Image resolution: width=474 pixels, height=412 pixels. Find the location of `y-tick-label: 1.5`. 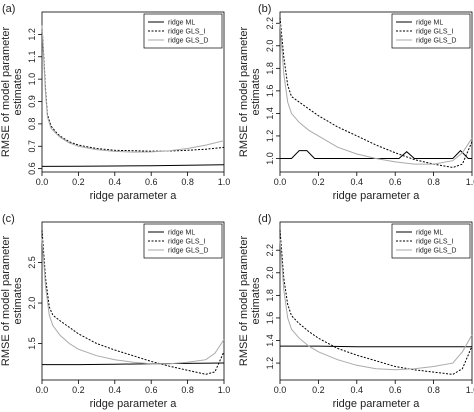

y-tick-label: 1.5 is located at coordinates (32, 343).